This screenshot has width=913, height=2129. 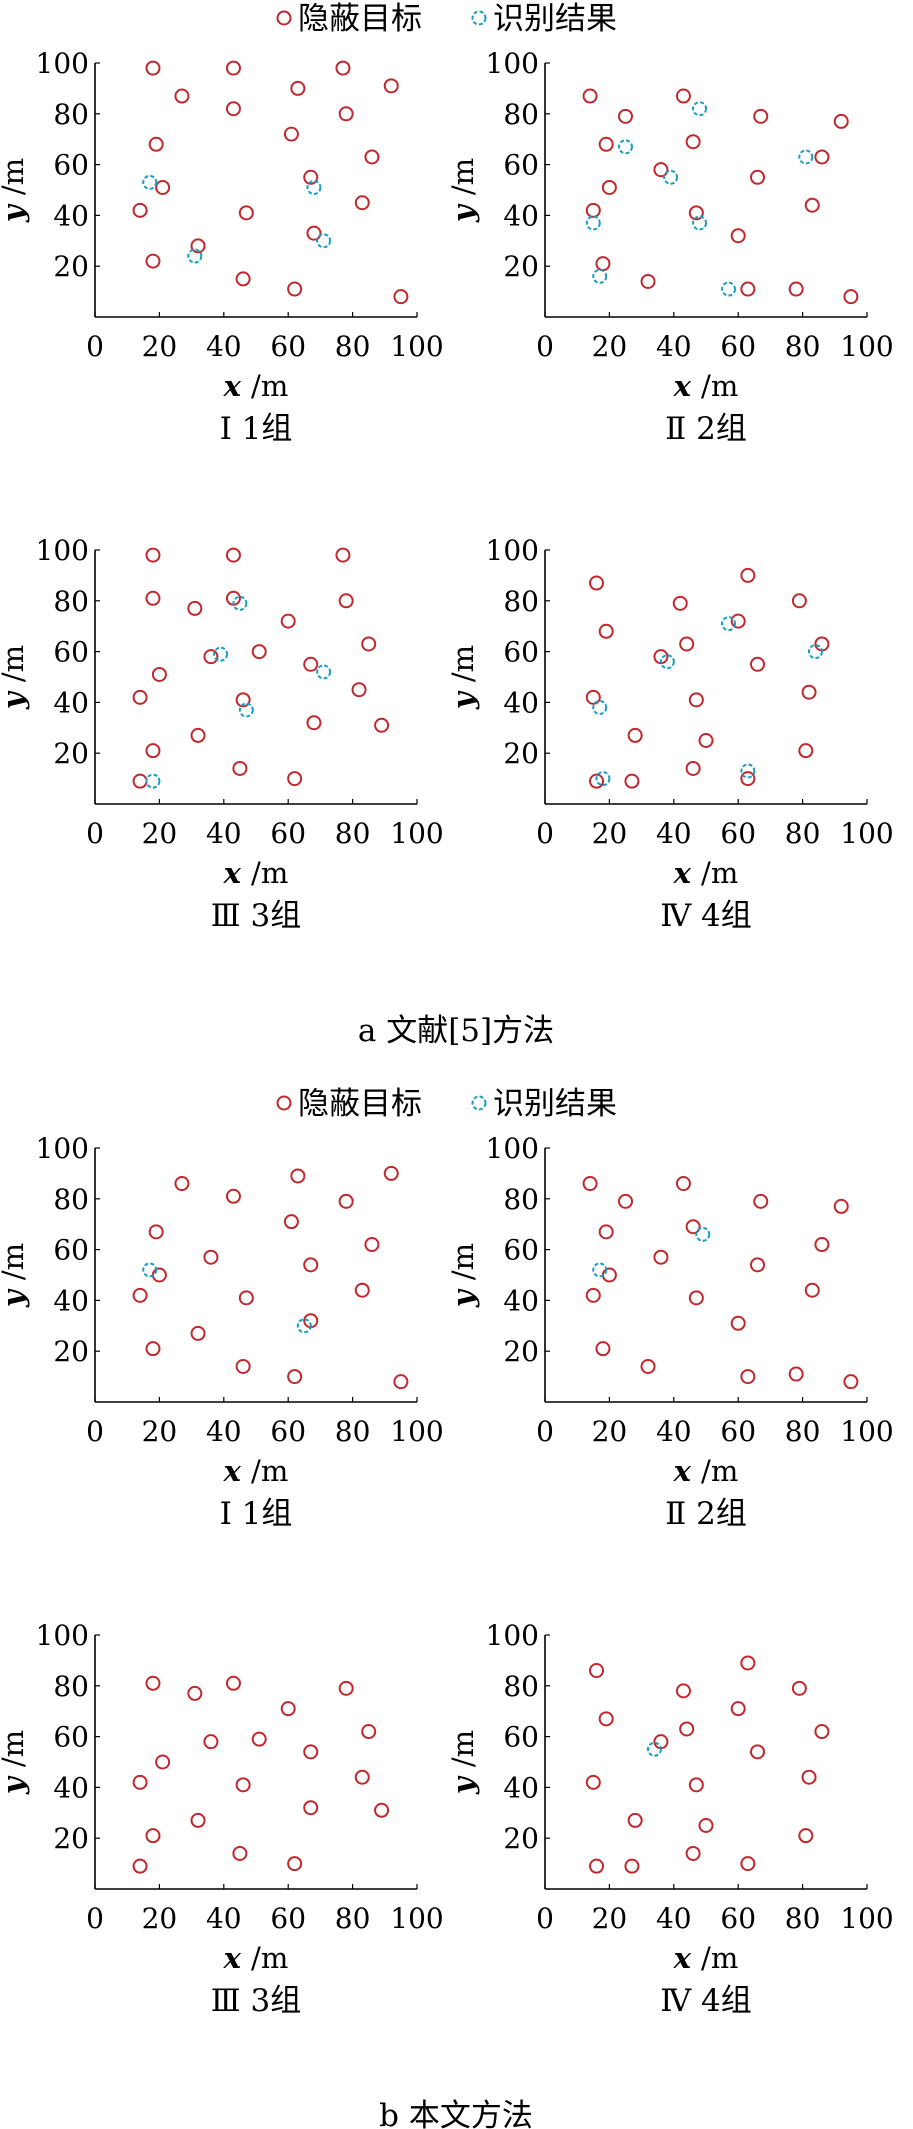 What do you see at coordinates (456, 2113) in the screenshot?
I see `section-caption: b 本文方法` at bounding box center [456, 2113].